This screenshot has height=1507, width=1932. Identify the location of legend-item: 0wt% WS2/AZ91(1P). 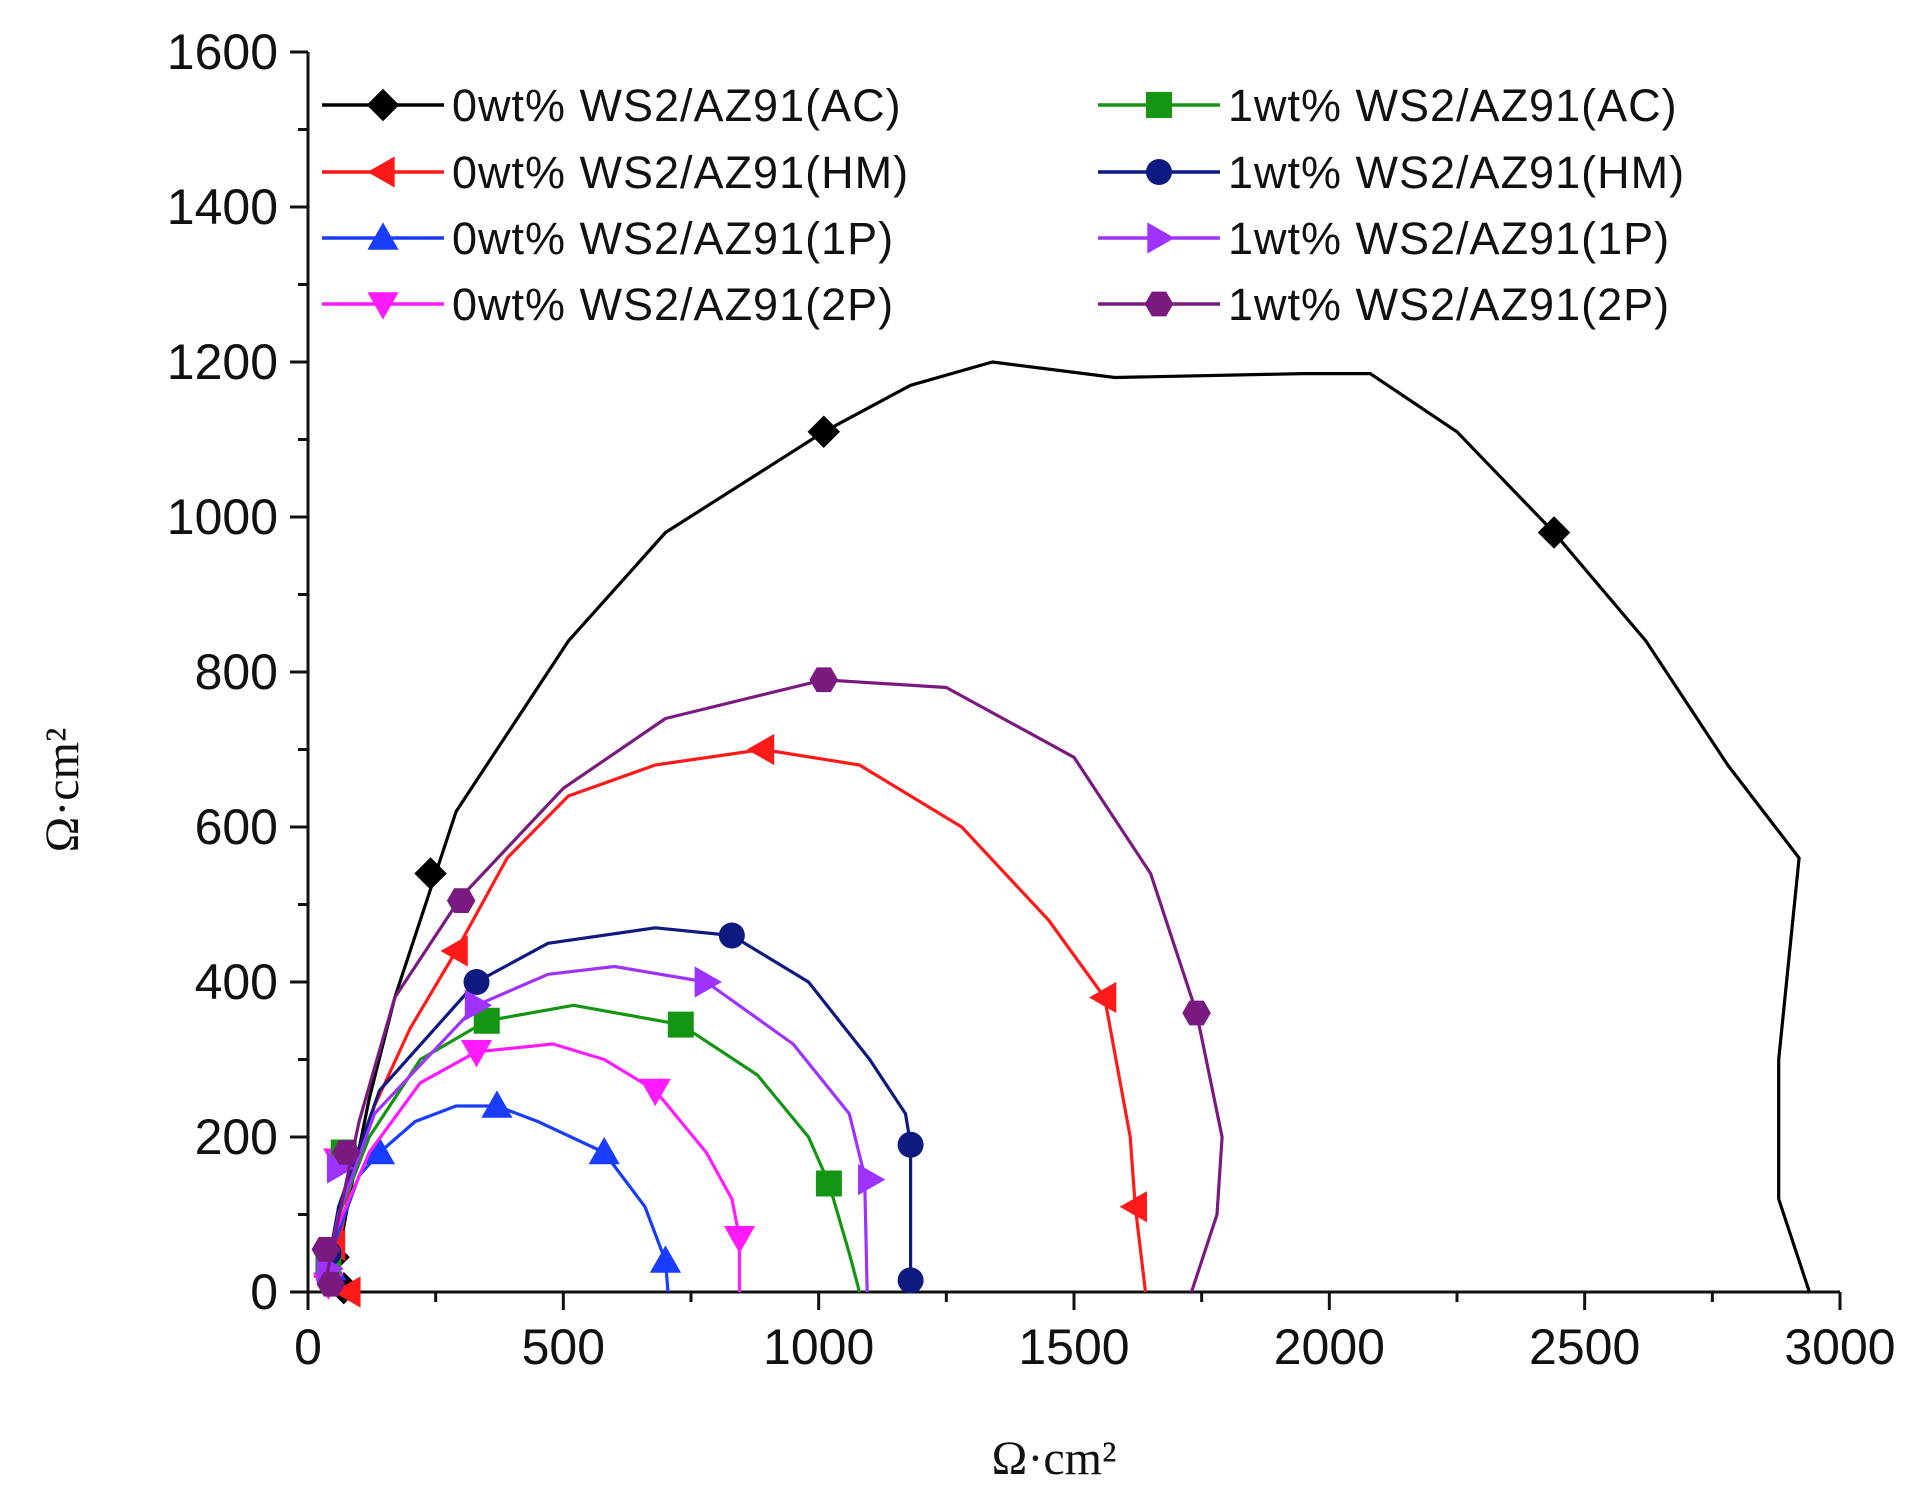
(608, 238).